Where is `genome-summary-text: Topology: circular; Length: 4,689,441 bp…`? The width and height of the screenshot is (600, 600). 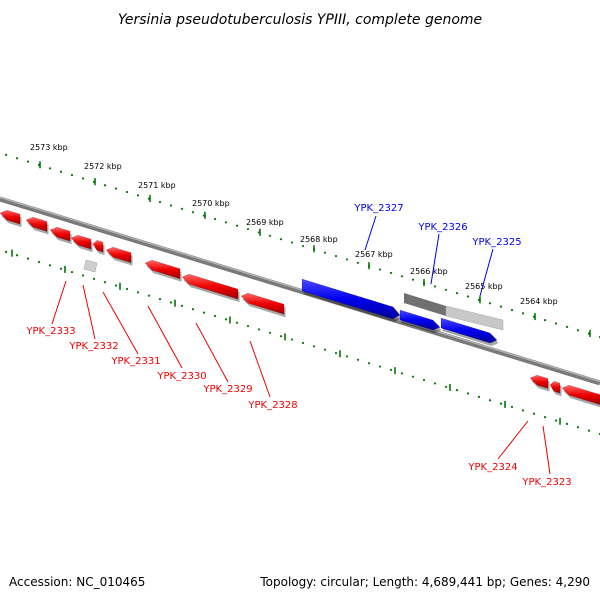
genome-summary-text: Topology: circular; Length: 4,689,441 bp… is located at coordinates (424, 582).